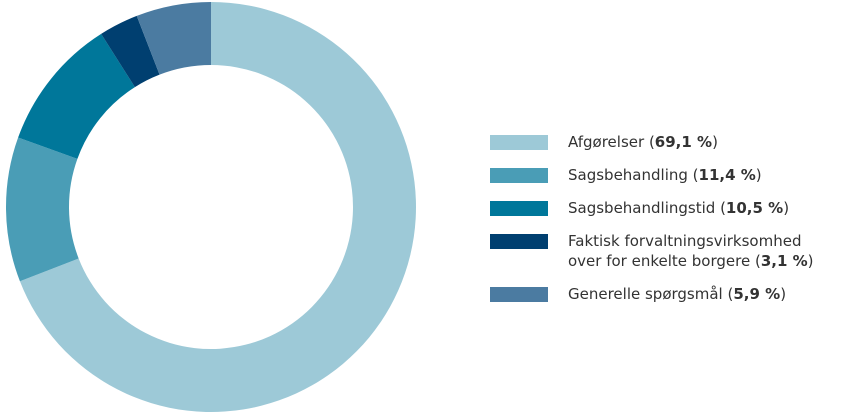  I want to click on legend-item: Sagsbehandling 11,4 %, so click(665, 175).